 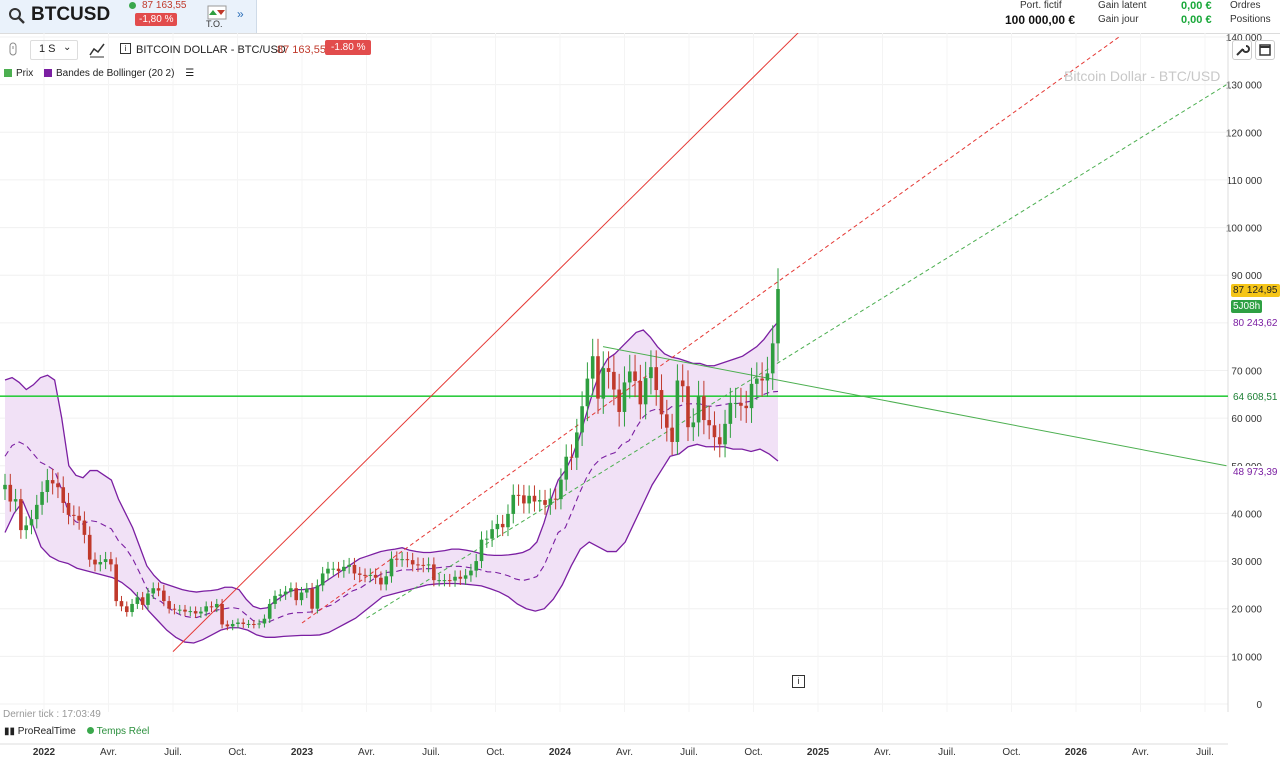 I want to click on x-tick-label: Juil., so click(x=947, y=752).